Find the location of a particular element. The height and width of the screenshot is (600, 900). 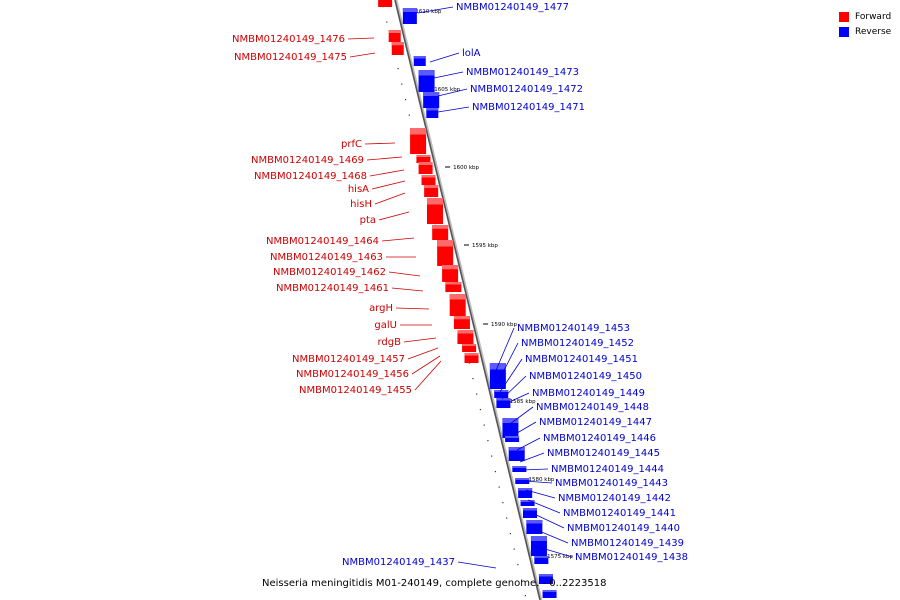

reverse-gene-label: NMBM01240149_1477 is located at coordinates (512, 7).